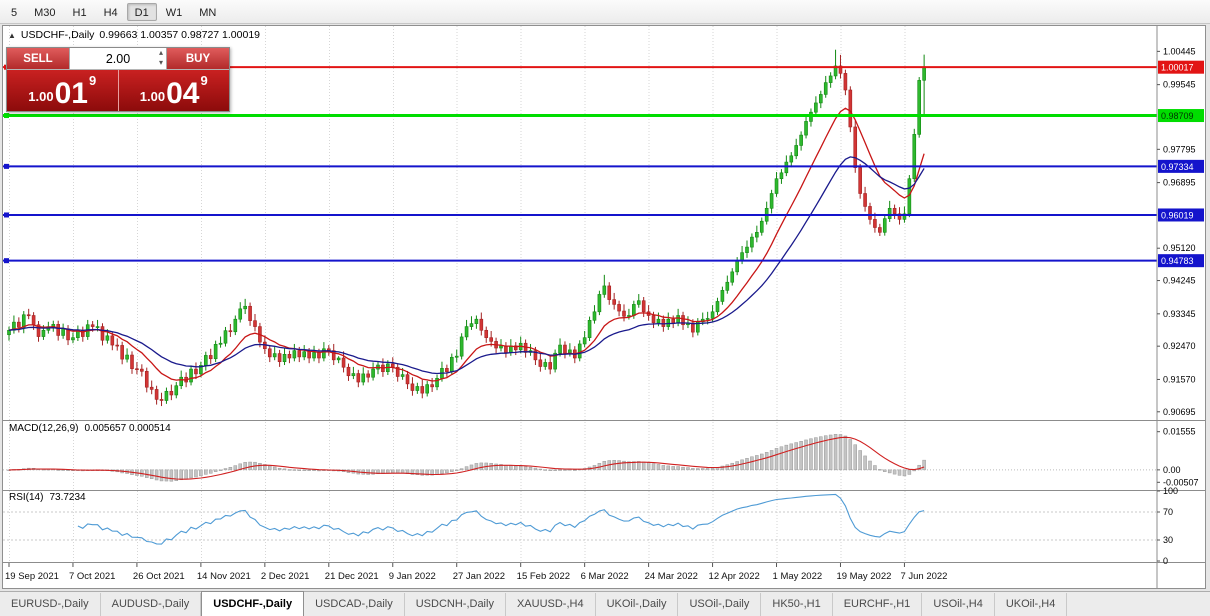 The height and width of the screenshot is (616, 1210). I want to click on svg-text: 6 Mar 2022, so click(605, 576).